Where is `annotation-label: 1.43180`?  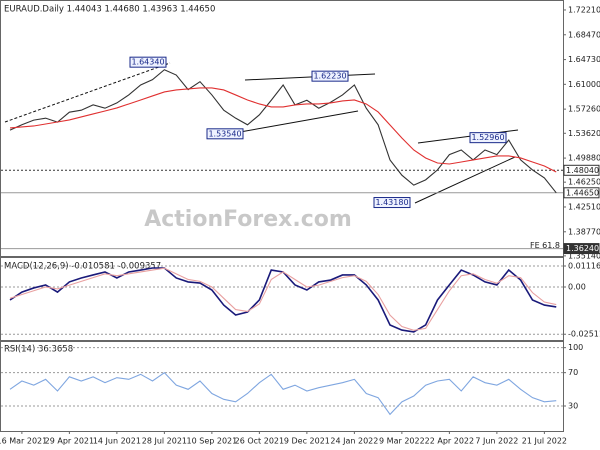
annotation-label: 1.43180 is located at coordinates (391, 202).